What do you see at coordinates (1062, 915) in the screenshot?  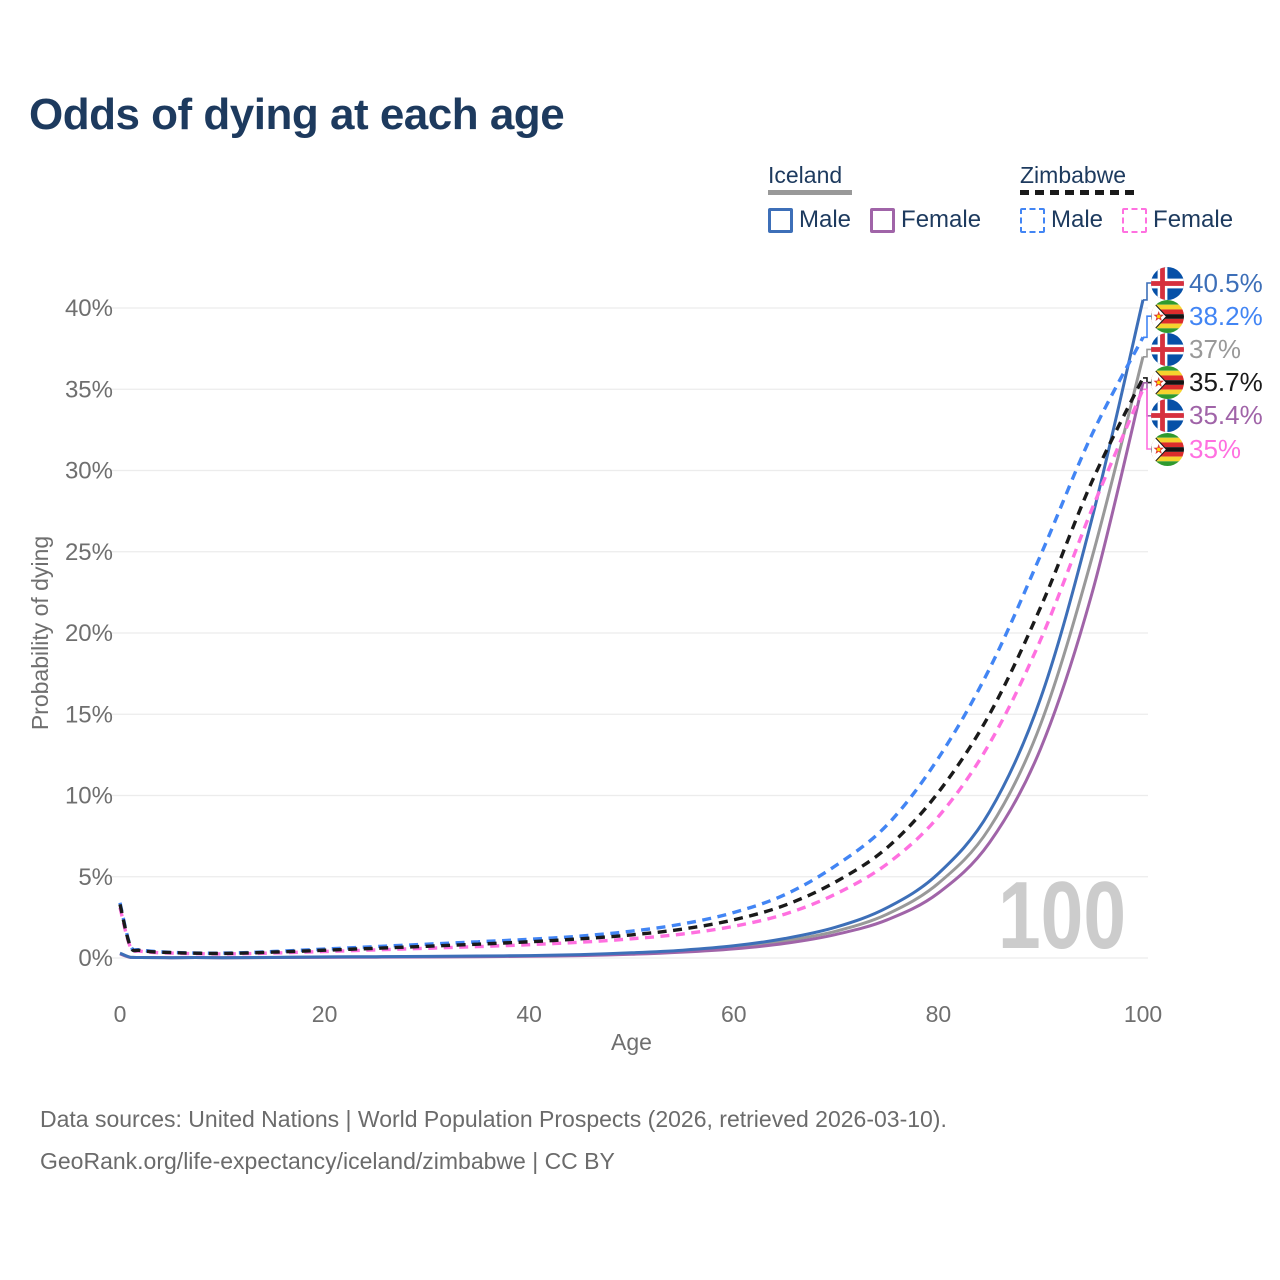 I see `watermark-max-age: 100` at bounding box center [1062, 915].